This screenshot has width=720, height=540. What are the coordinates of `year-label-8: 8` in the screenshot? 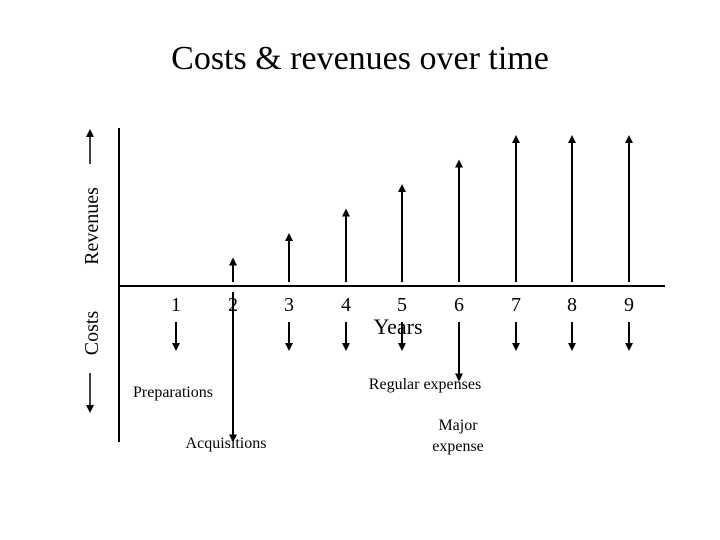 It's located at (572, 305).